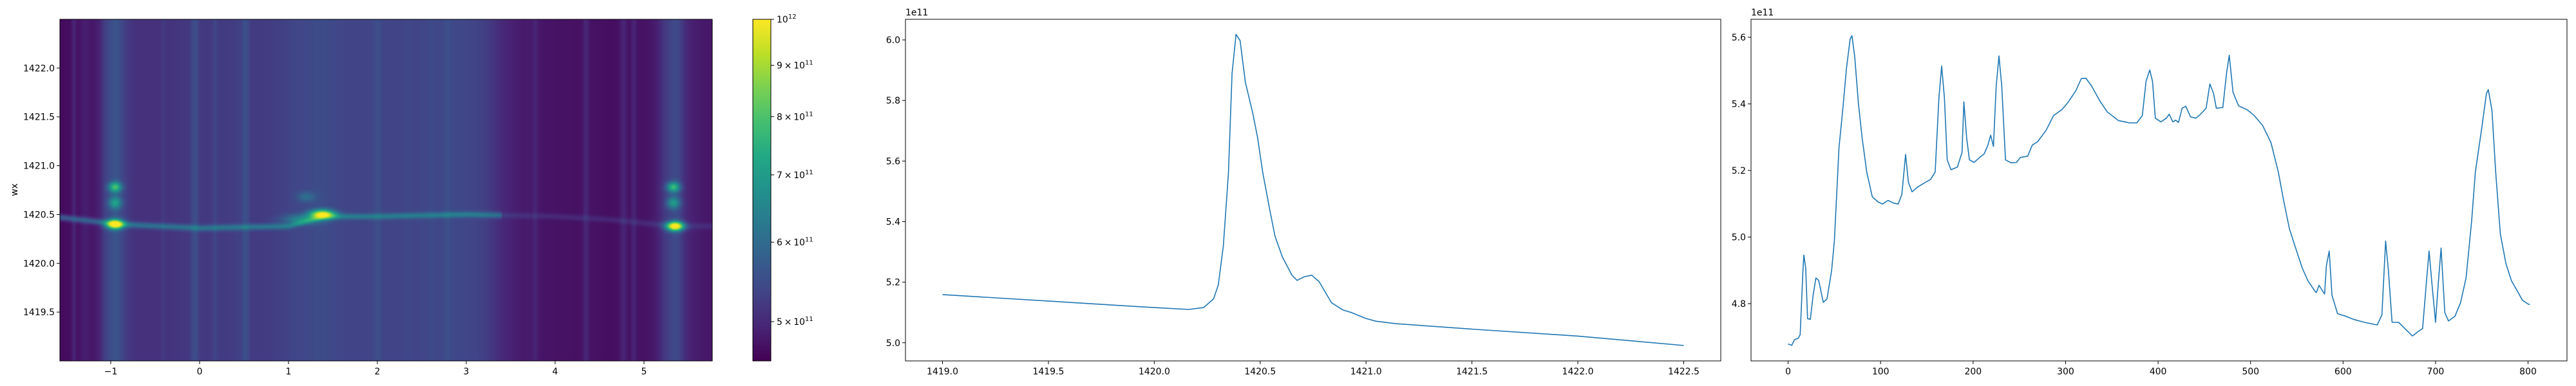 This screenshot has height=386, width=2576. I want to click on y-tick-label: 1419.5, so click(39, 313).